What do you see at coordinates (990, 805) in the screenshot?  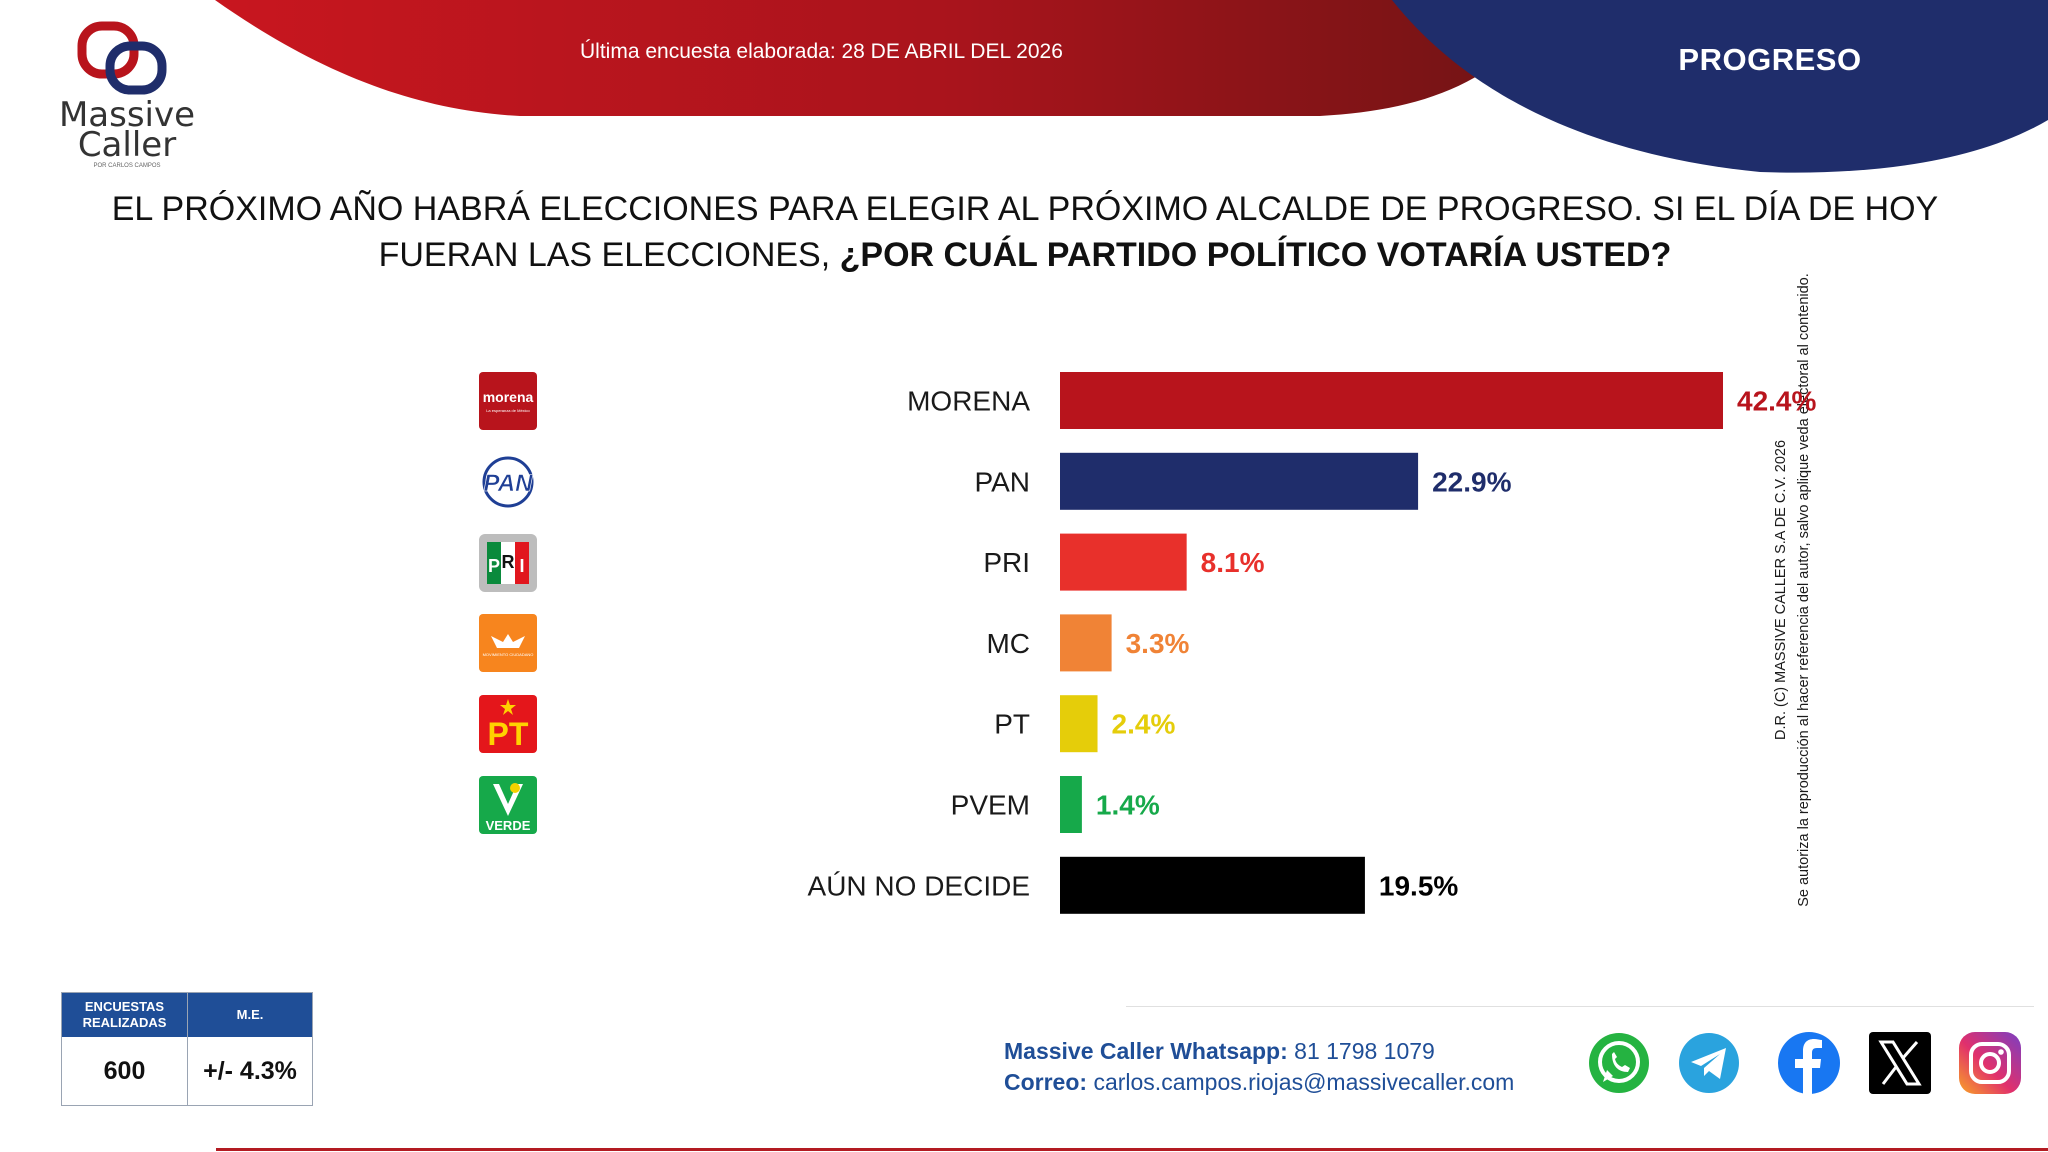 I see `category-label: PVEM` at bounding box center [990, 805].